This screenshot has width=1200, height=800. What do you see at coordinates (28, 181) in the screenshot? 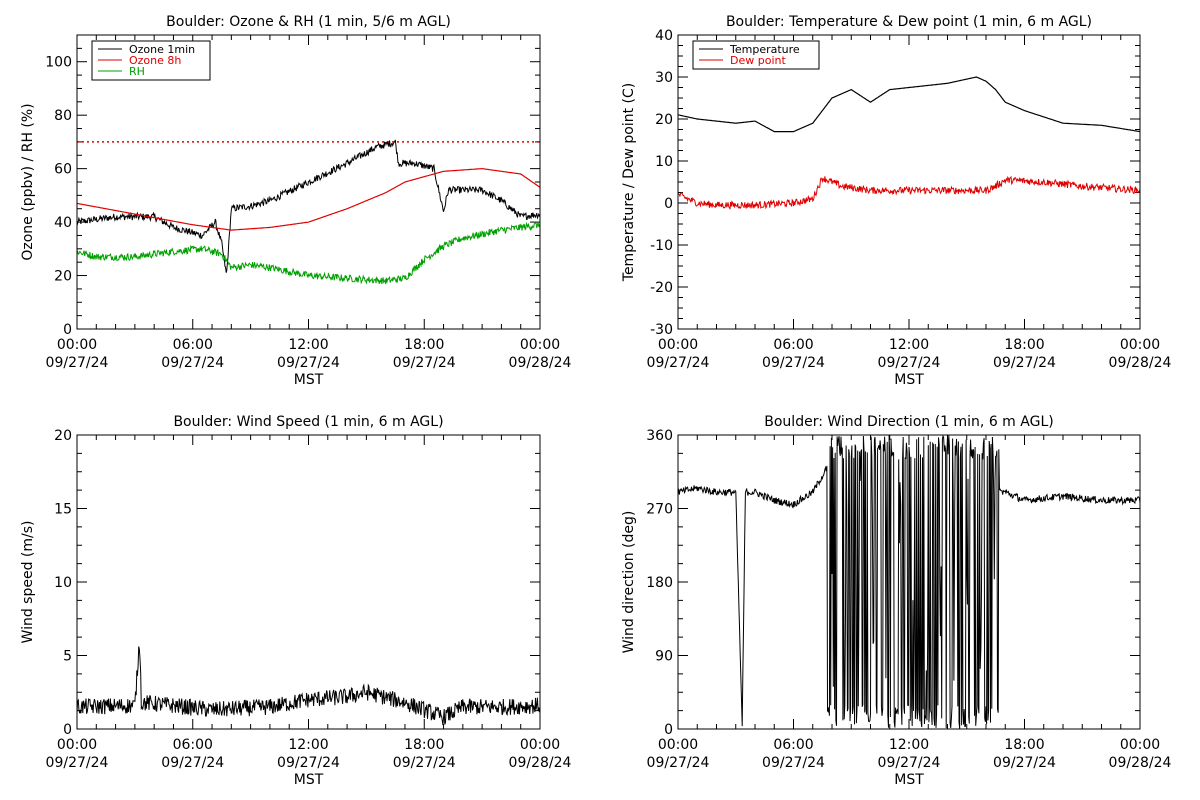
I see `y-axis-label: Ozone (ppbv) / RH (%)` at bounding box center [28, 181].